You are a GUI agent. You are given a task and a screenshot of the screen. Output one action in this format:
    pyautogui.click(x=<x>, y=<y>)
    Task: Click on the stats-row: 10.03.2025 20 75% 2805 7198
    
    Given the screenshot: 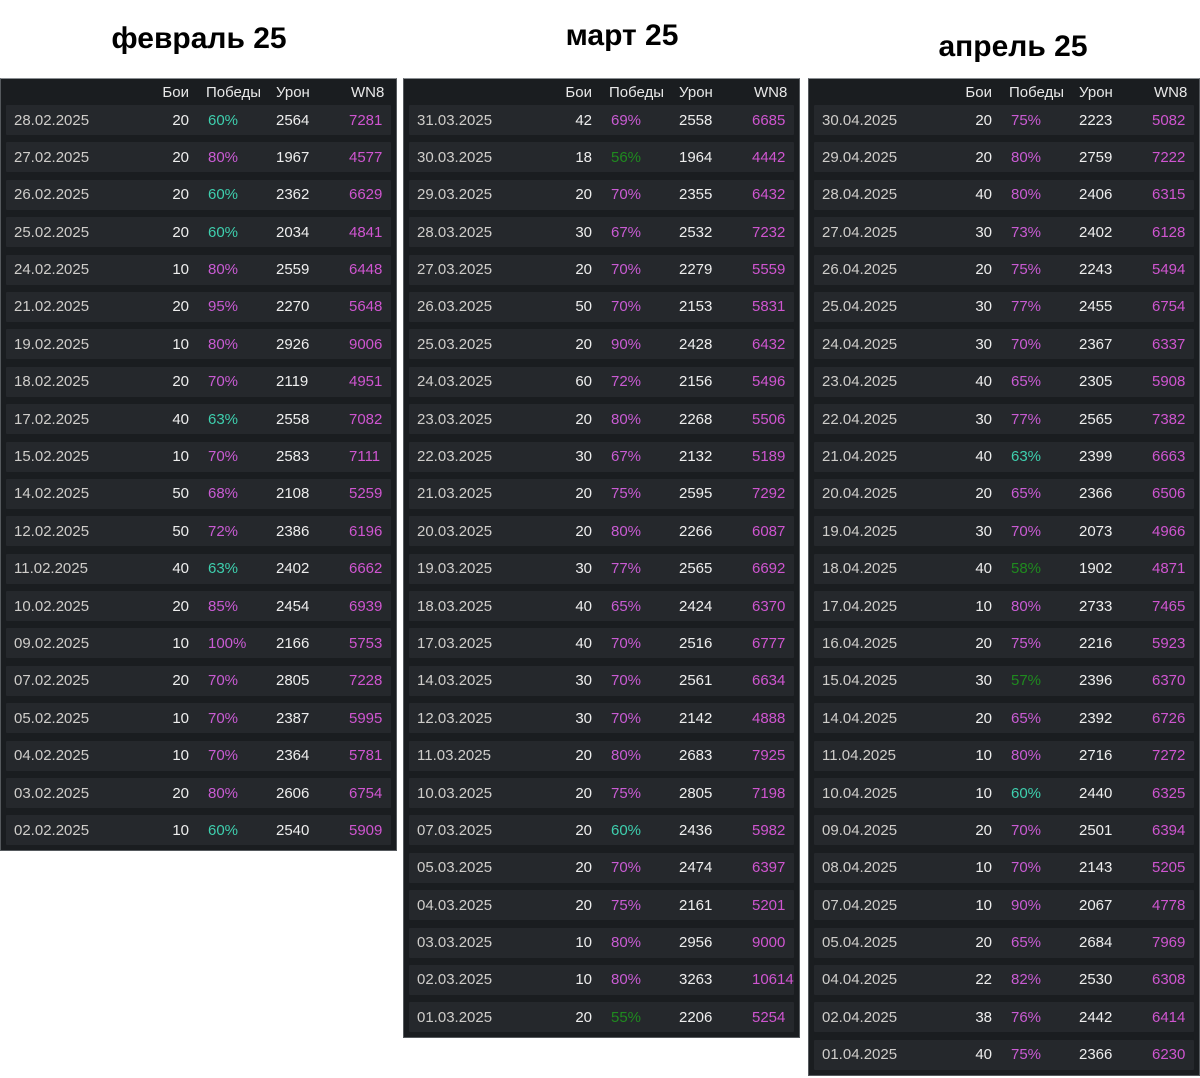 What is the action you would take?
    pyautogui.click(x=601, y=793)
    